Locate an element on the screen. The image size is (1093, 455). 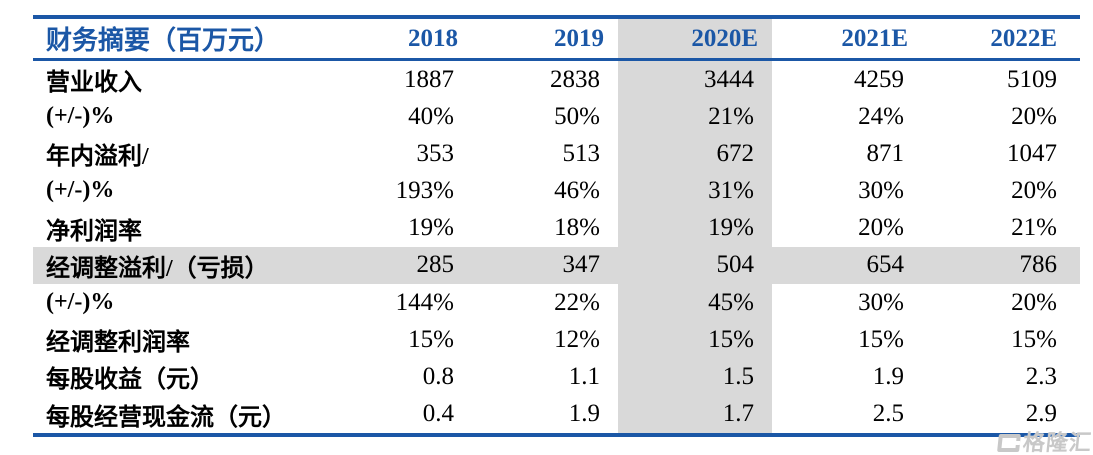
cell-2018: 1887 is located at coordinates (429, 79).